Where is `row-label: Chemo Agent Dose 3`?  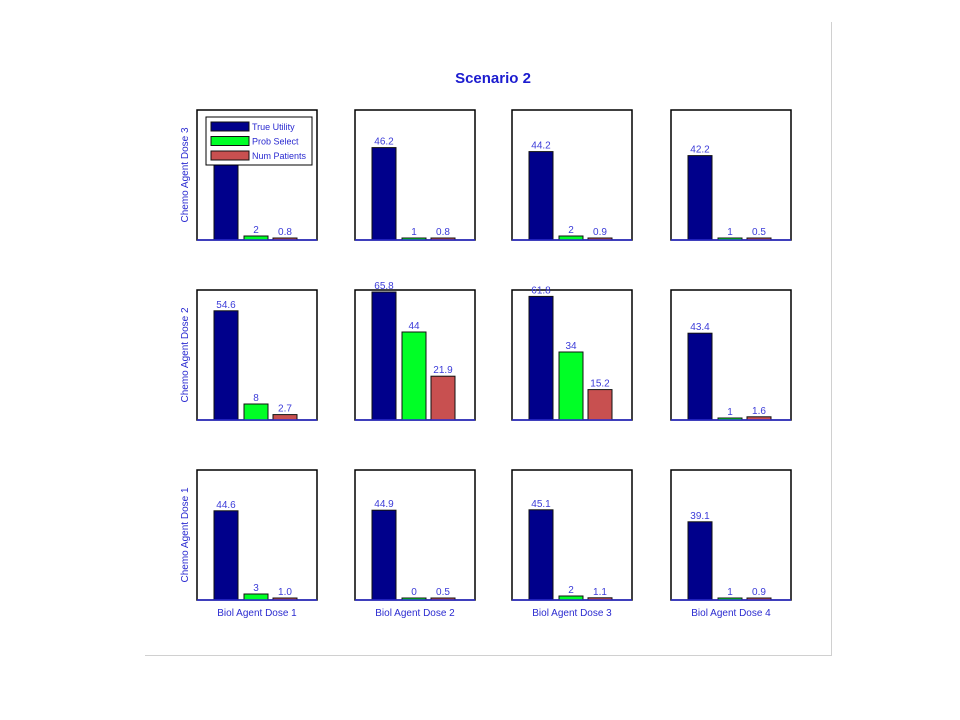 row-label: Chemo Agent Dose 3 is located at coordinates (185, 174).